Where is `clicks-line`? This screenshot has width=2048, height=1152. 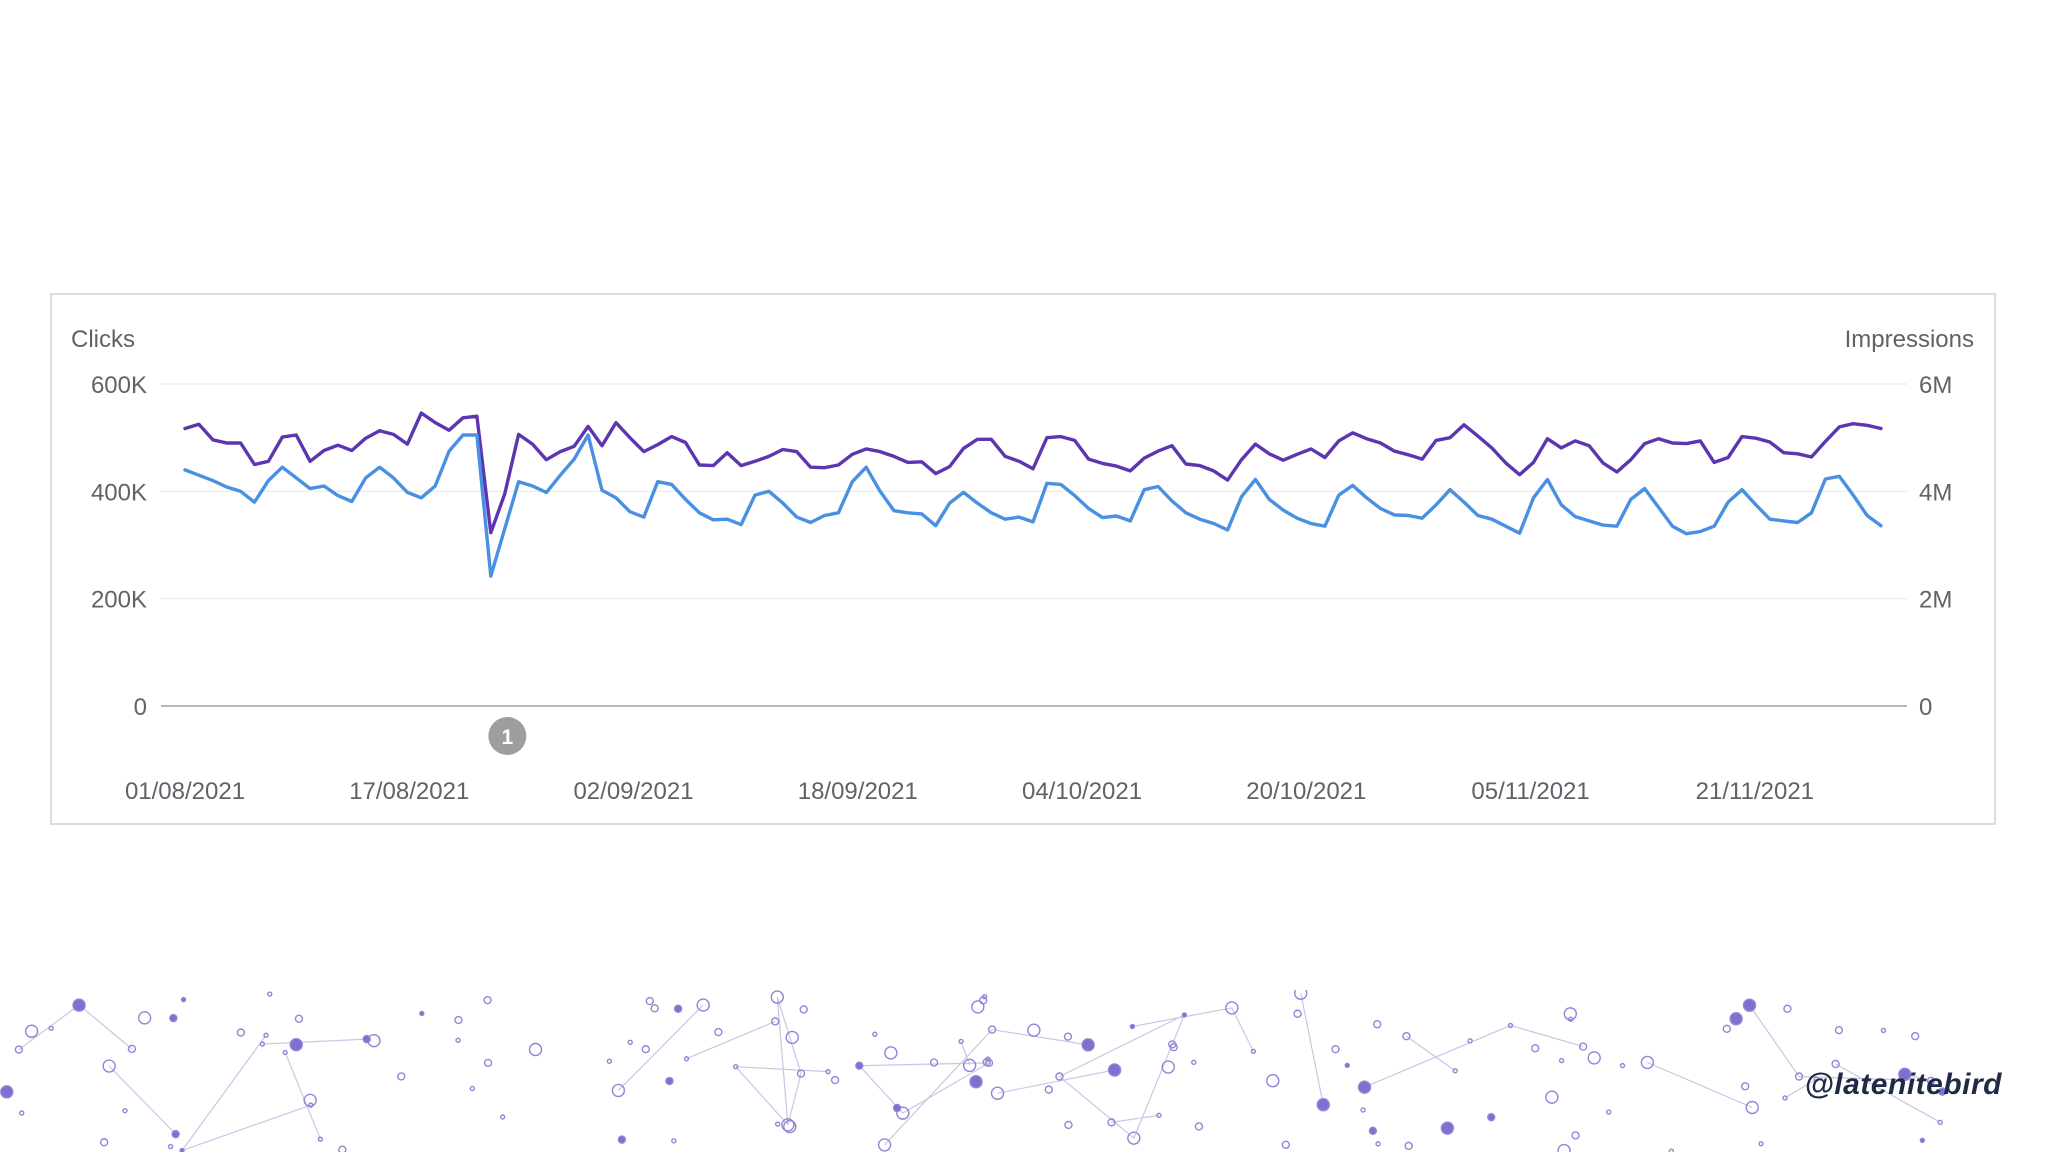 clicks-line is located at coordinates (1033, 505).